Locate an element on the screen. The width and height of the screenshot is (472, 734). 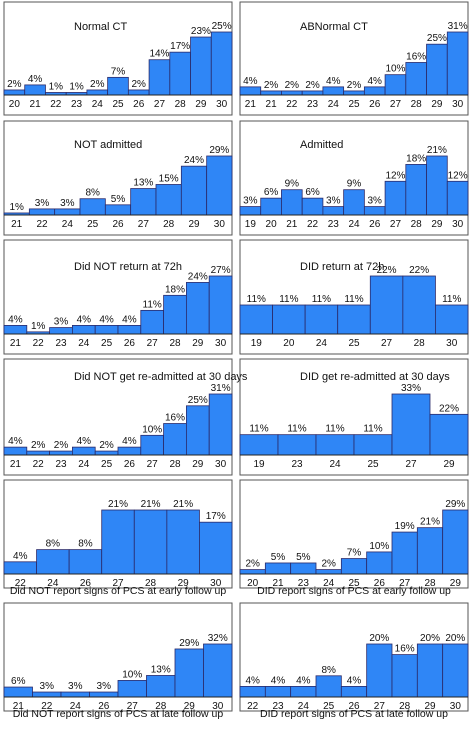
data-label: 8% is located at coordinates (85, 544).